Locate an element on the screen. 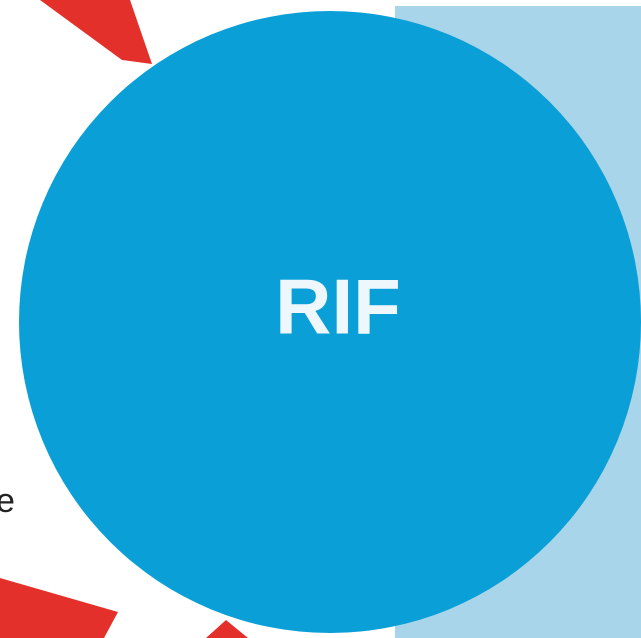 The height and width of the screenshot is (638, 641). arrow-top-left is located at coordinates (96, 32).